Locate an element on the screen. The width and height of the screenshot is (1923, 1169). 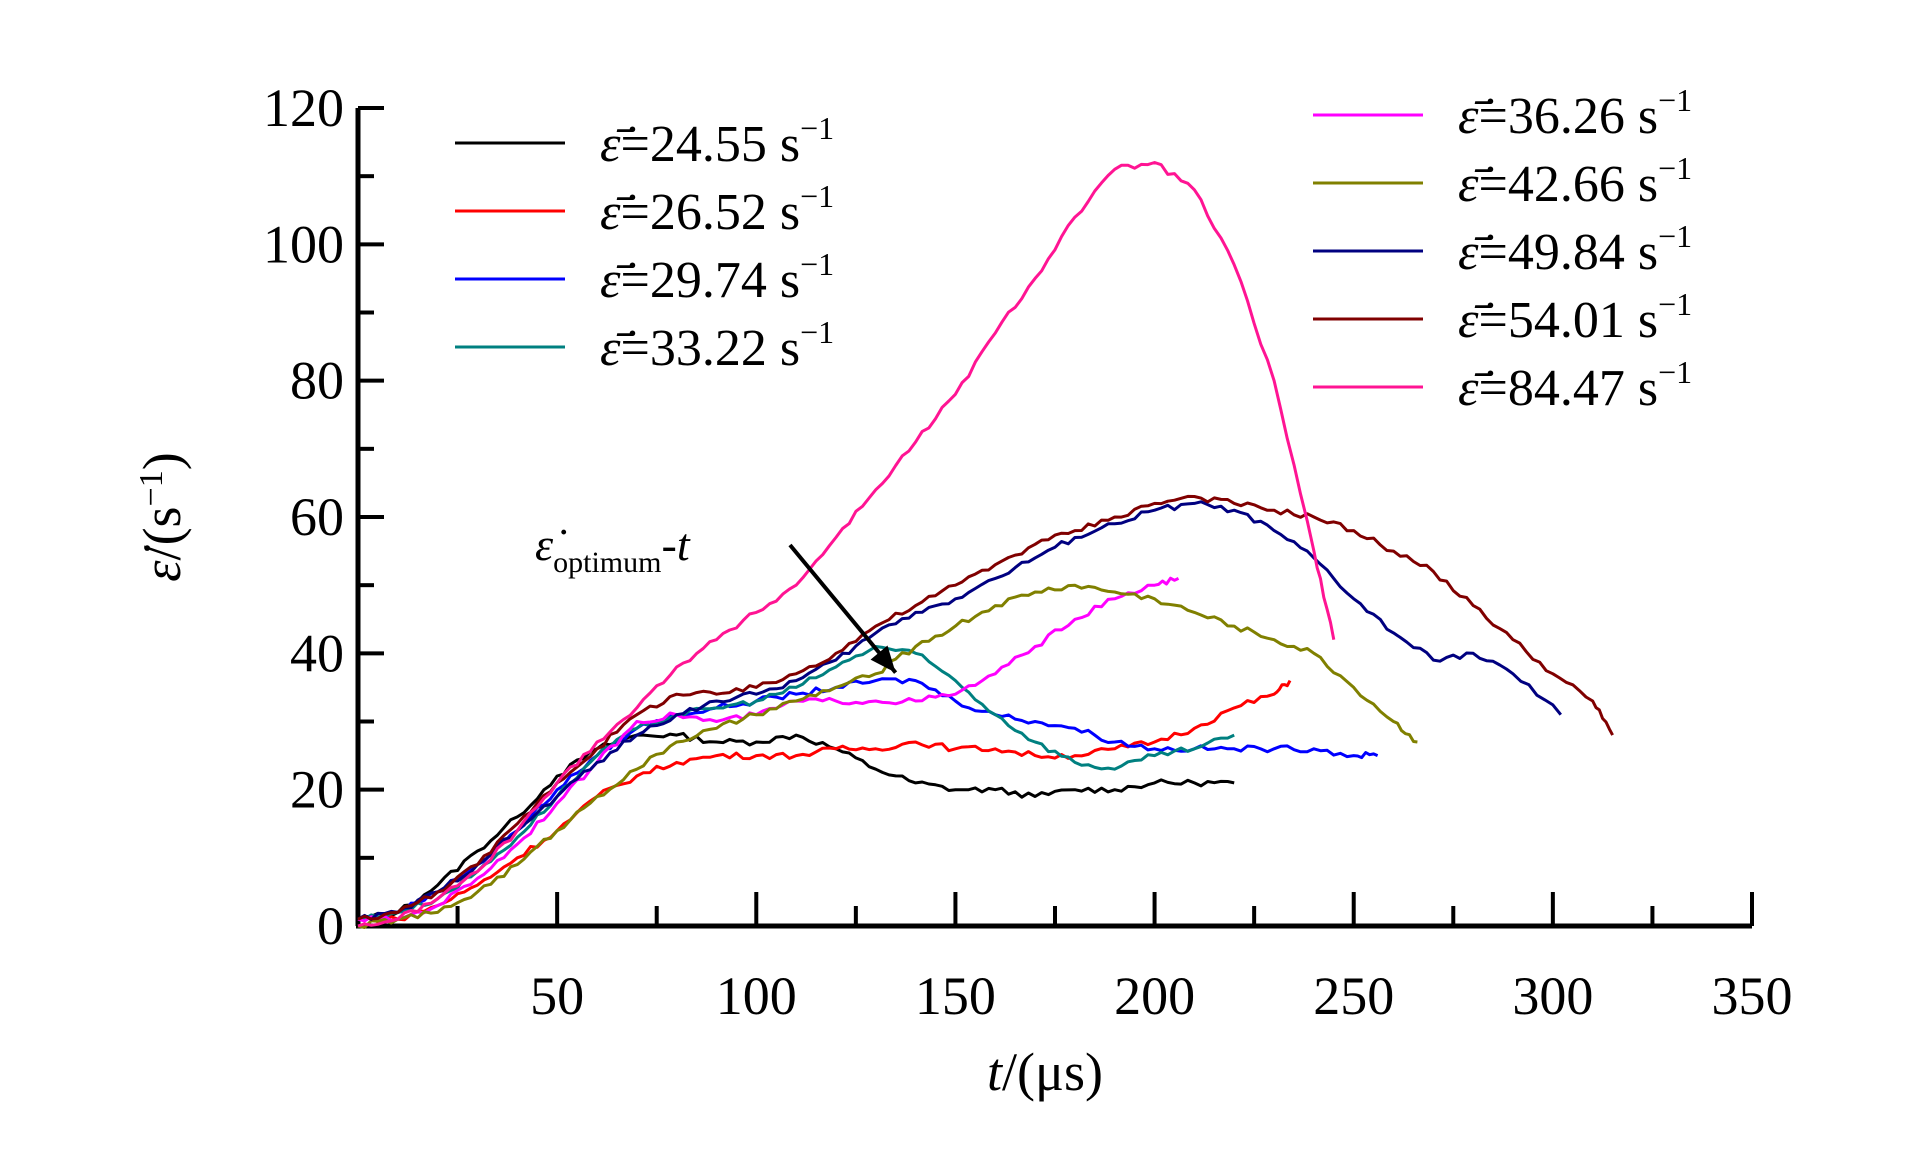
y-tick-label: 100 is located at coordinates (303, 244).